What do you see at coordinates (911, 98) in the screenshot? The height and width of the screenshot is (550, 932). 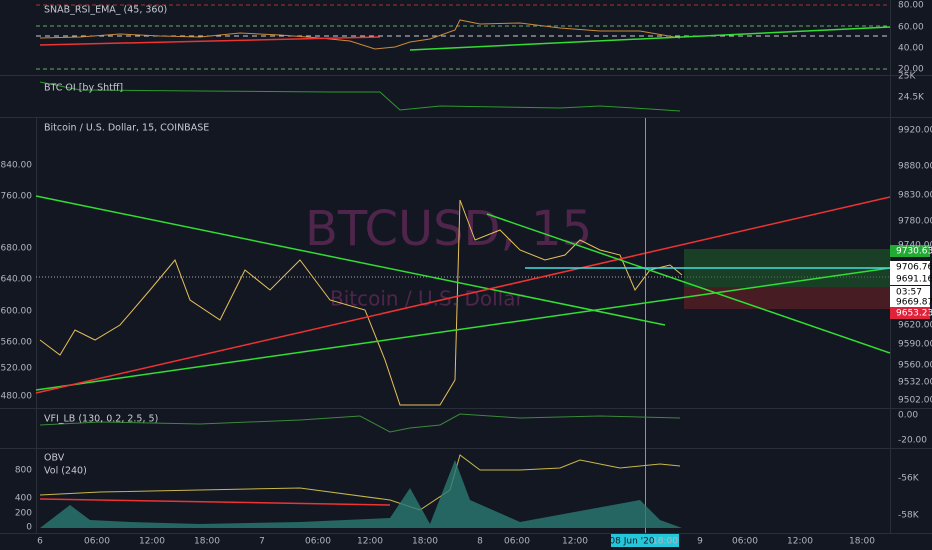 I see `axis-tick-label: 24.5K` at bounding box center [911, 98].